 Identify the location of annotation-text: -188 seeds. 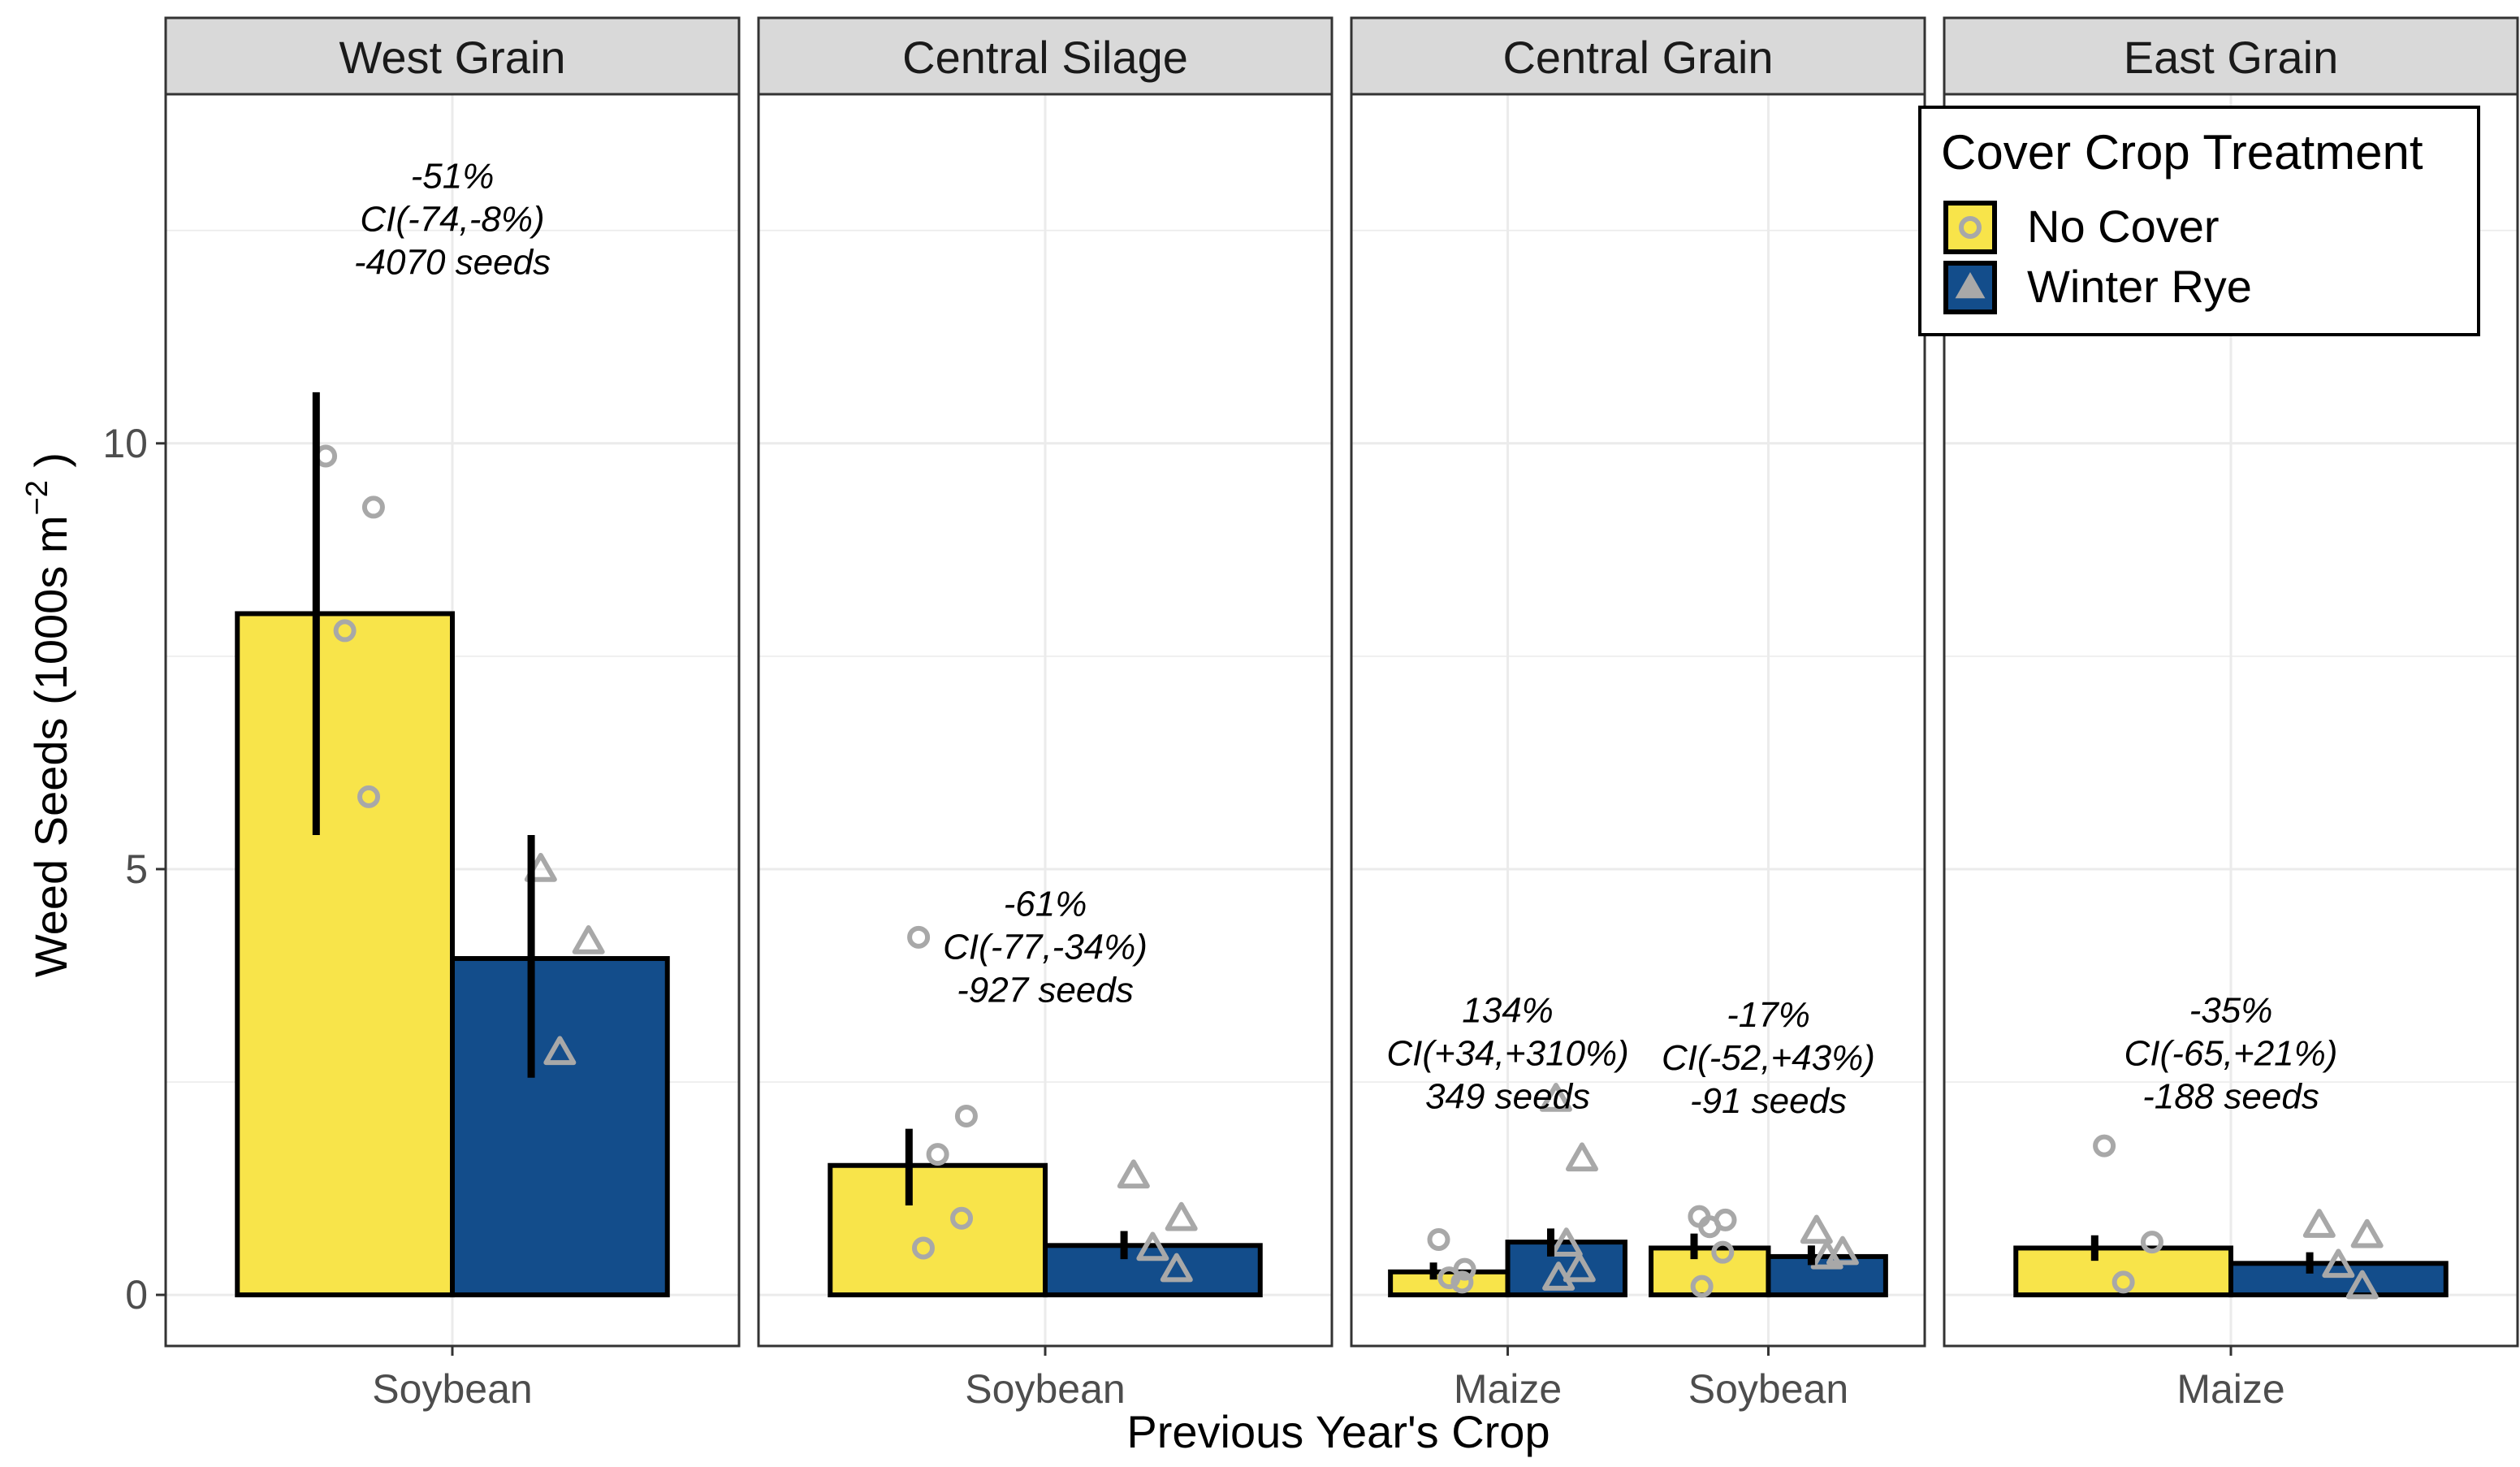
(2230, 1097).